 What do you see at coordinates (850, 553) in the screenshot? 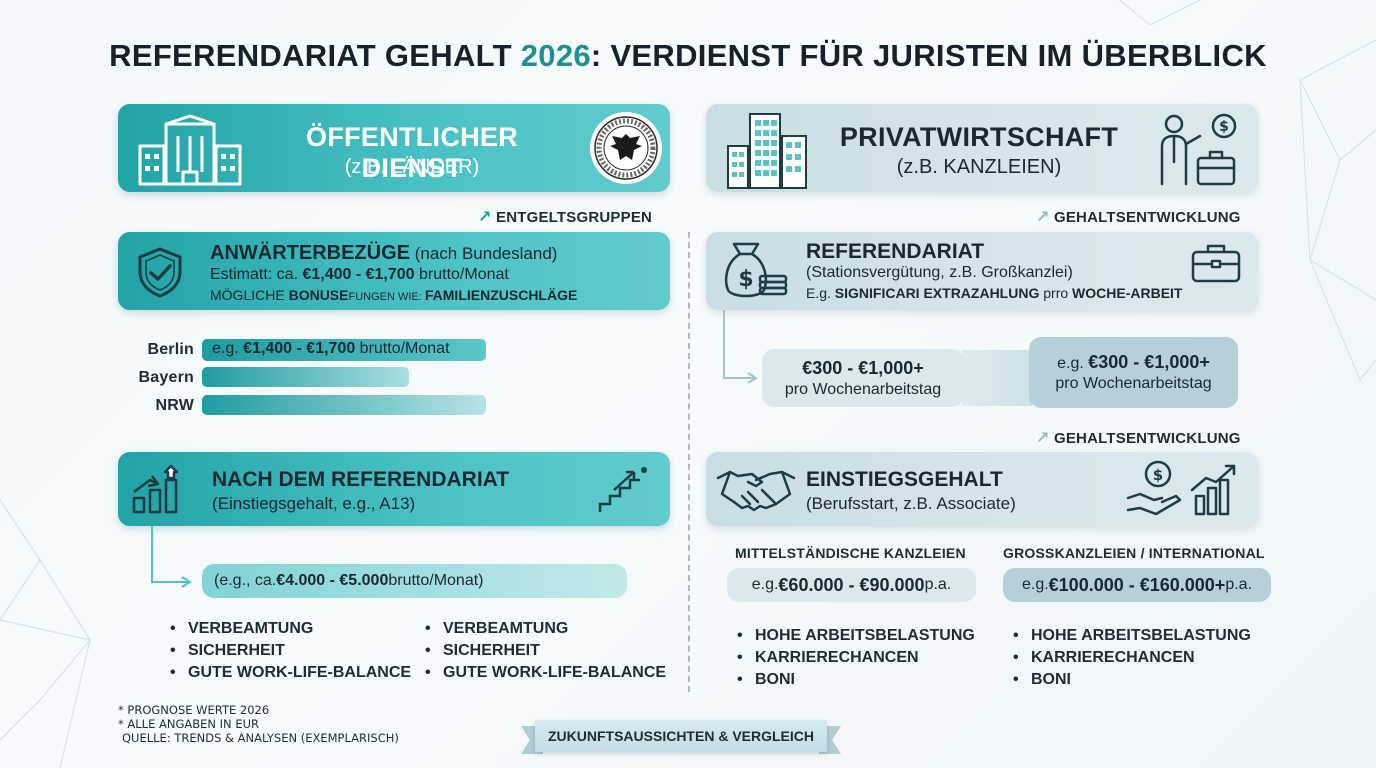
I see `column-label-mittelstand: MITTELSTÄNDISCHE KANZLEIEN` at bounding box center [850, 553].